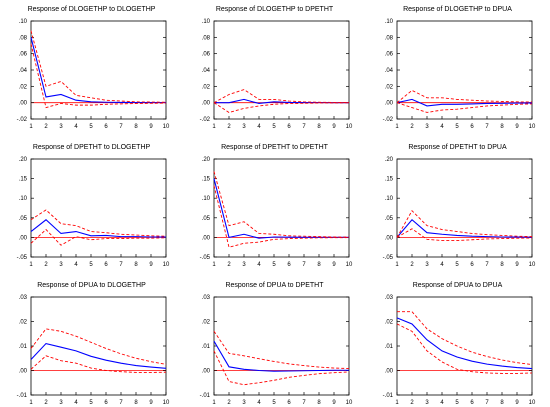  Describe the element at coordinates (388, 396) in the screenshot. I see `y-tick-label: -.01` at that location.